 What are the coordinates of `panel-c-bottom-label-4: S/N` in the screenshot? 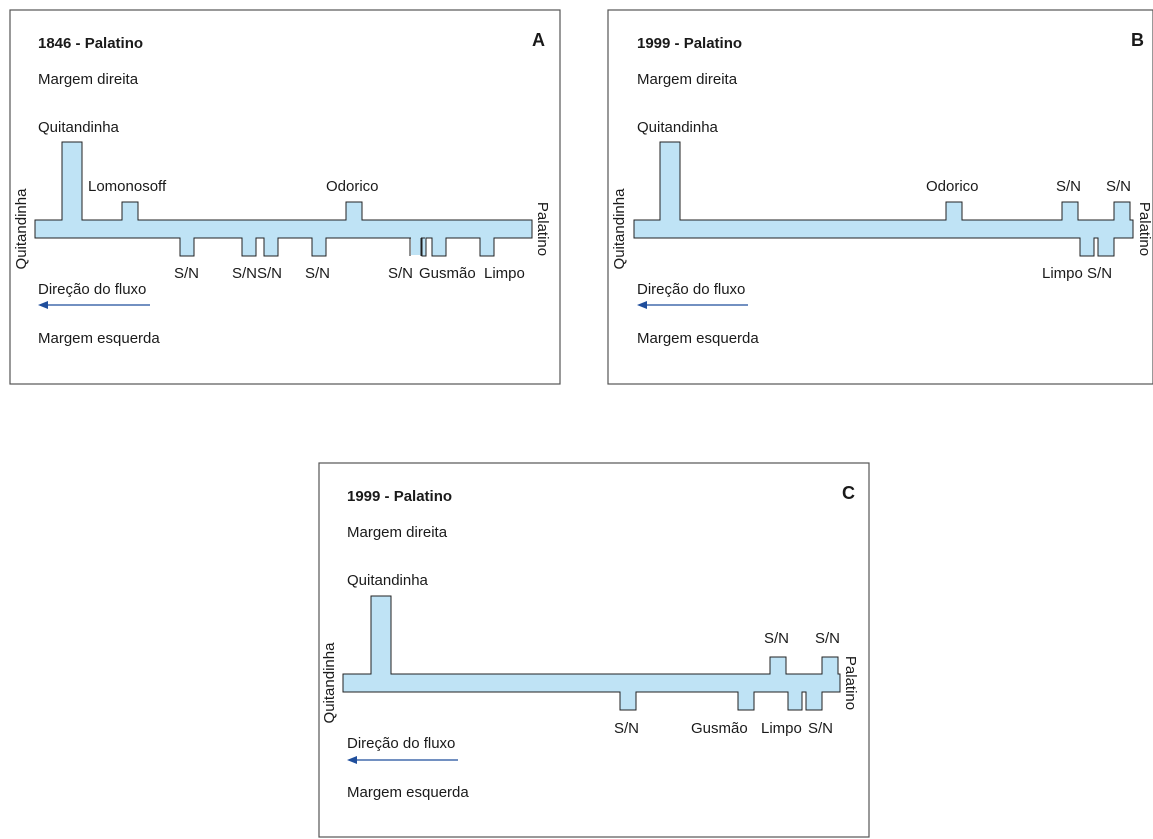 It's located at (820, 728).